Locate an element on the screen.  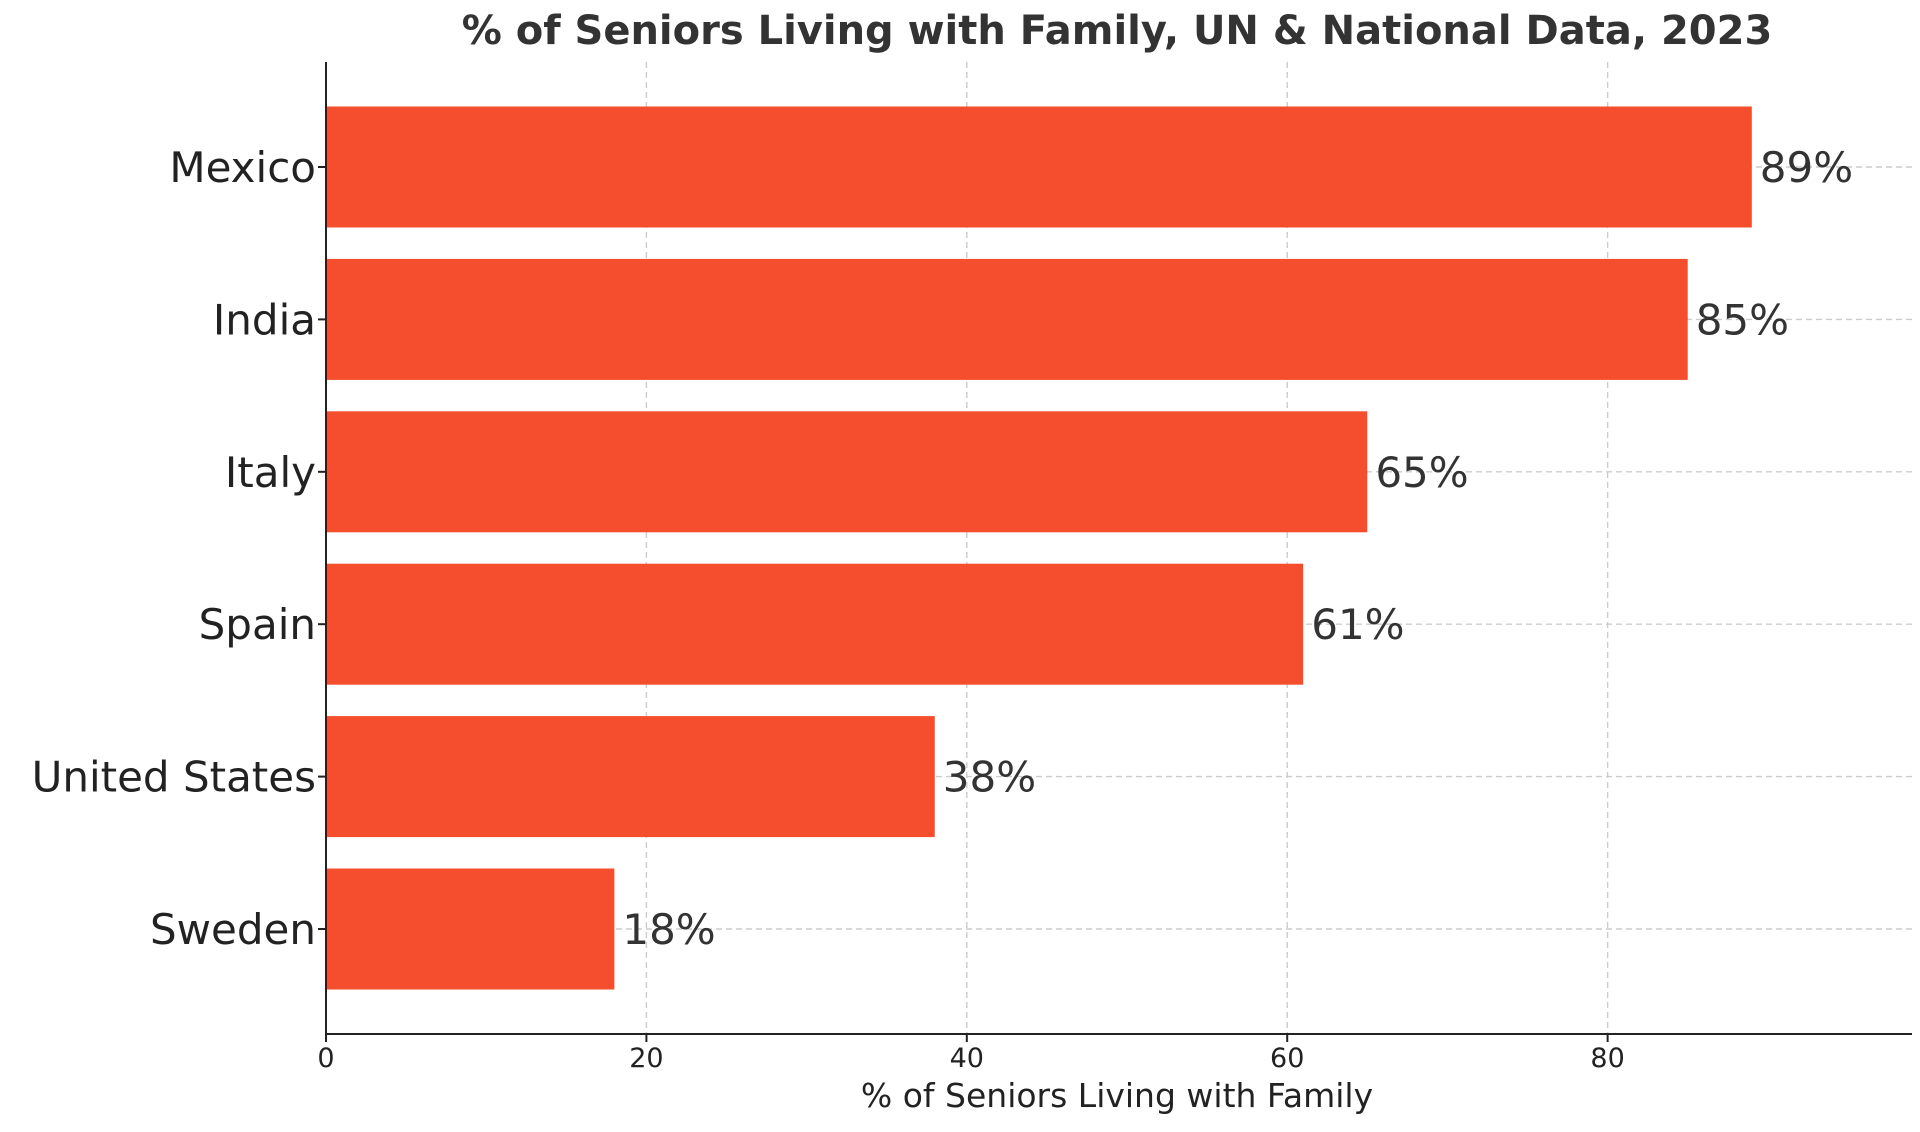
x-tick-label: 60 is located at coordinates (1287, 1058).